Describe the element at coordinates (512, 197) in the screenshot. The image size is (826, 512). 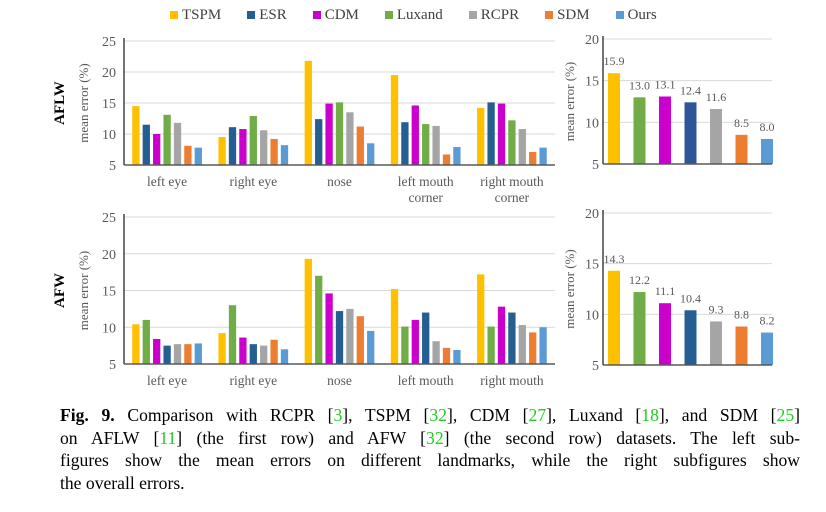
I see `x-tick-label: corner` at that location.